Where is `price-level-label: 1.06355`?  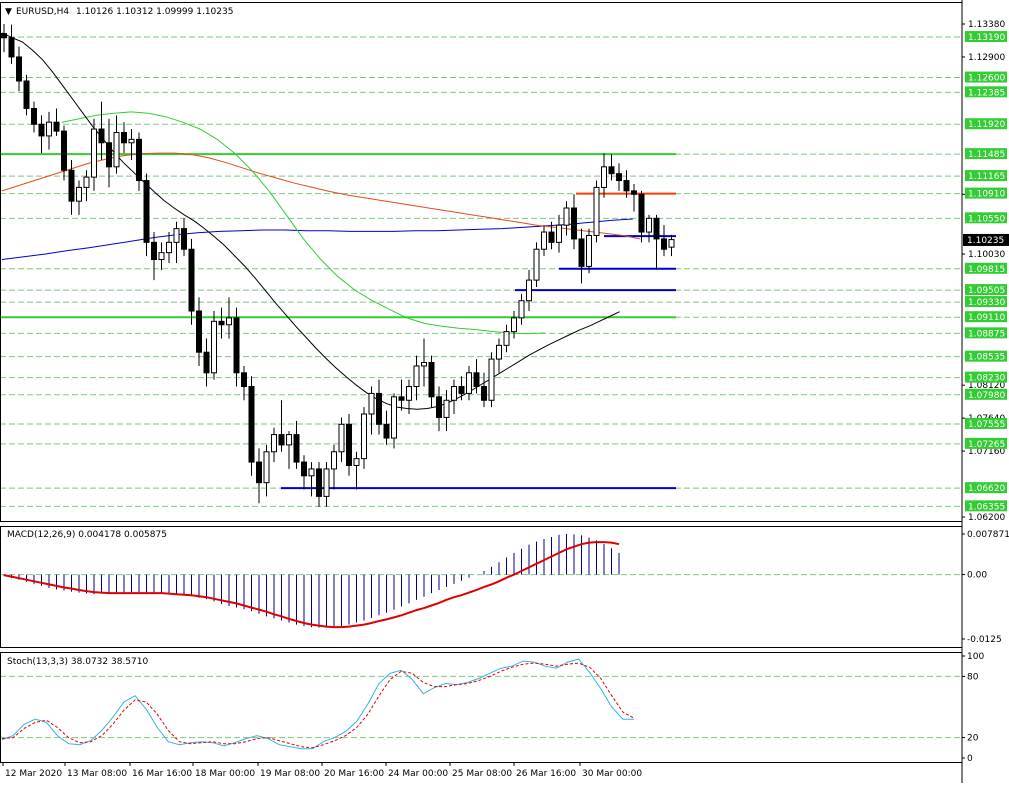
price-level-label: 1.06355 is located at coordinates (986, 507).